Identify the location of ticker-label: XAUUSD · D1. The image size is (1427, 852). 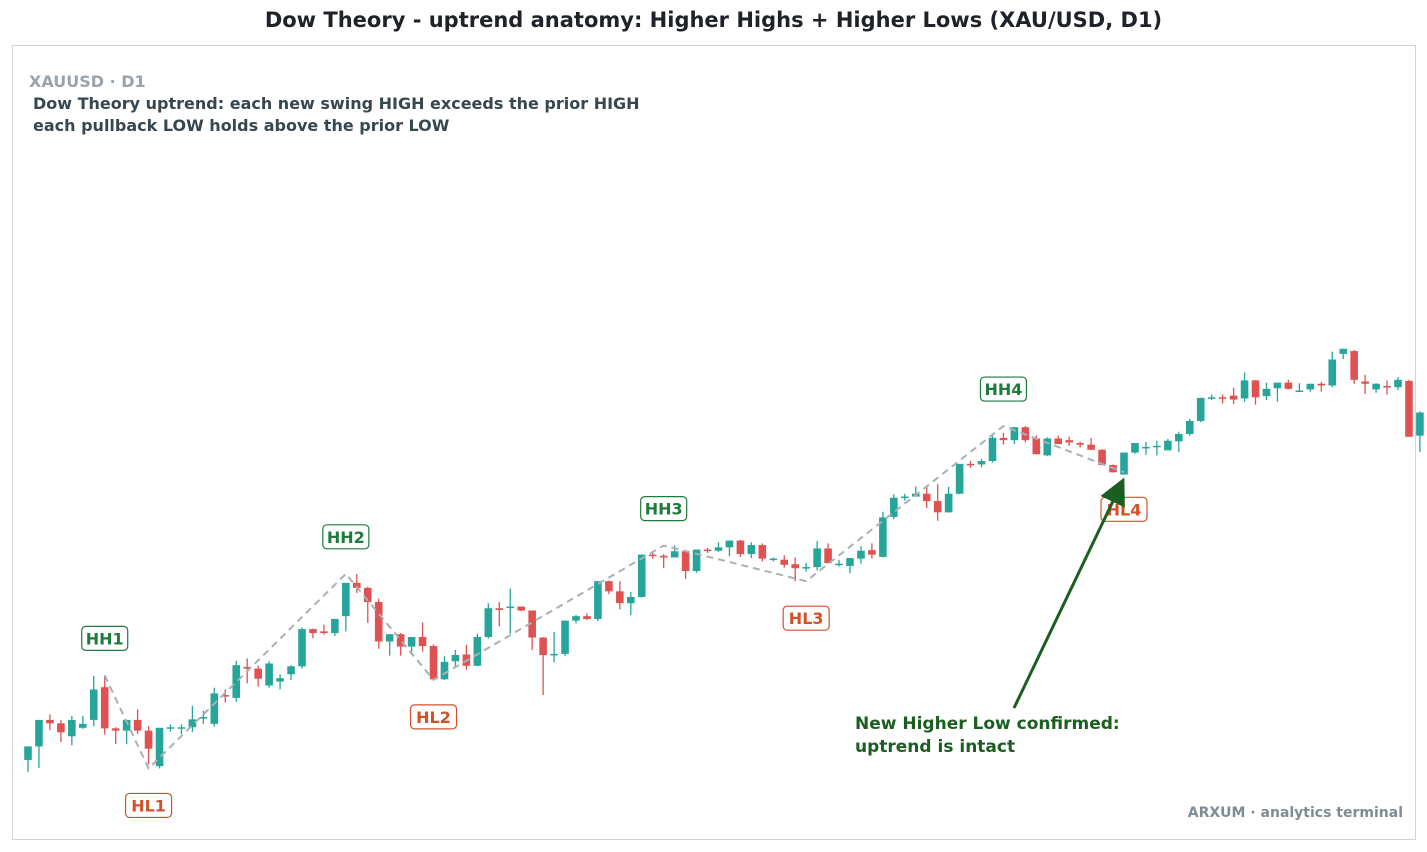
(87, 81).